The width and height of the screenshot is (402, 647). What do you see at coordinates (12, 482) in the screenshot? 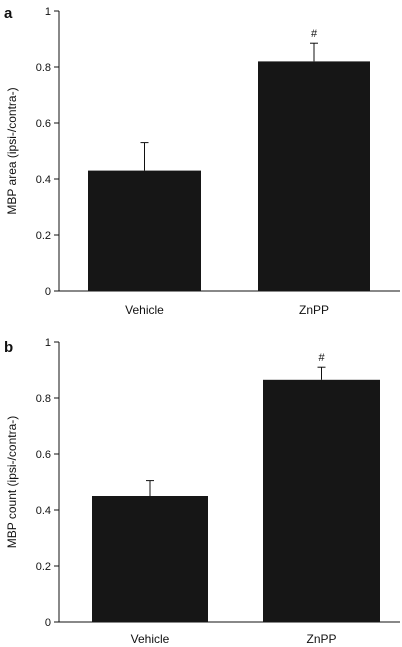
I see `y-axis-label: MBP count (ipsi-/contra-)` at bounding box center [12, 482].